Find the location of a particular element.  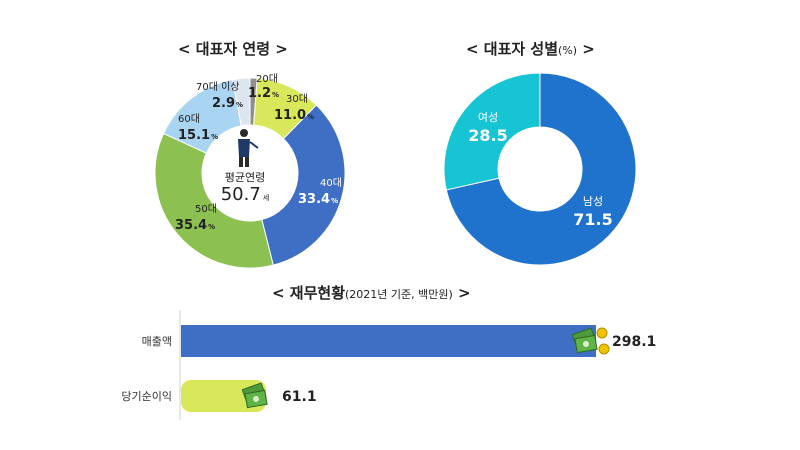

age-slice-value-5: 2.9% is located at coordinates (227, 103).